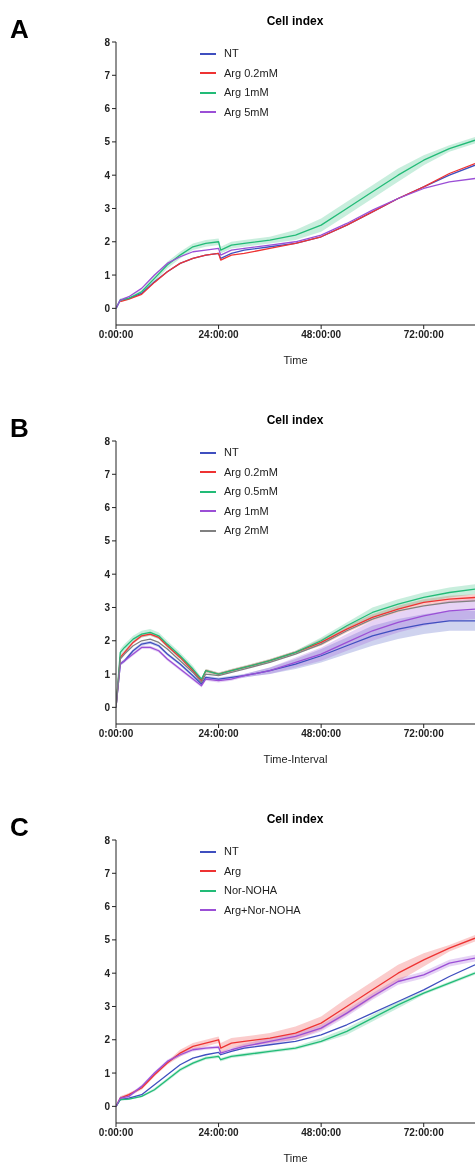  I want to click on legend-label: Arg 5mM, so click(246, 112).